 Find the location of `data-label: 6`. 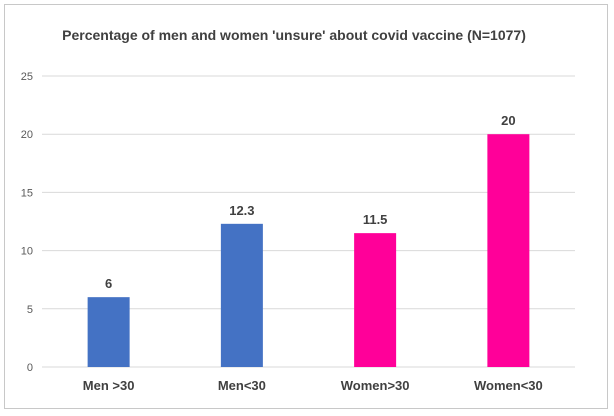

data-label: 6 is located at coordinates (108, 283).